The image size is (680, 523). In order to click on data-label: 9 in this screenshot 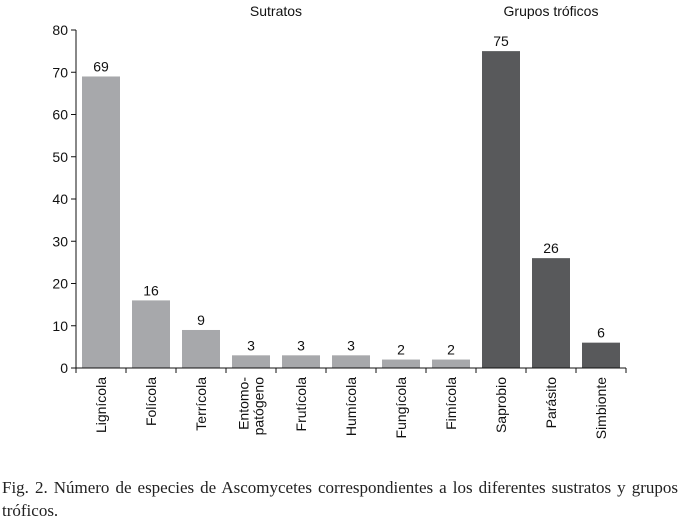, I will do `click(201, 320)`.